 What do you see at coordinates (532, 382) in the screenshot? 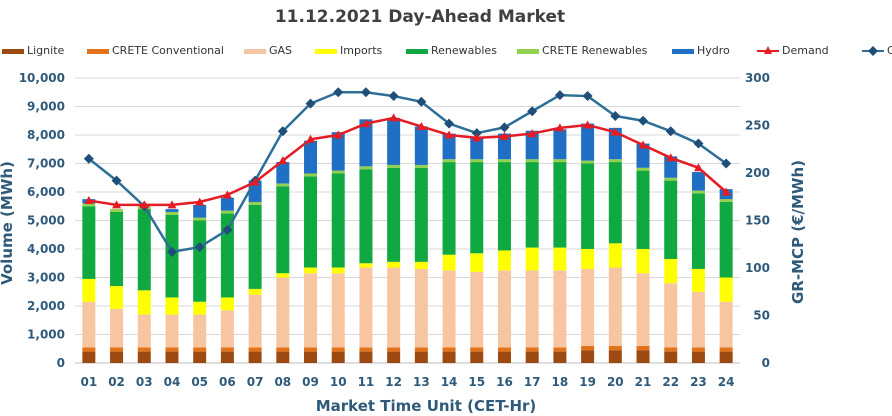
I see `x-tick-label: 17` at bounding box center [532, 382].